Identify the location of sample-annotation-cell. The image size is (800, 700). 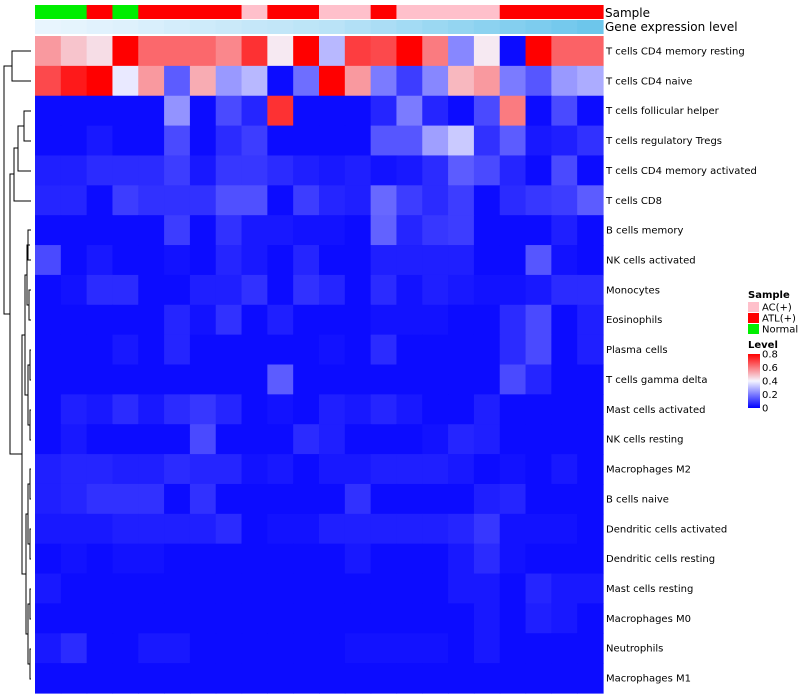
(358, 12).